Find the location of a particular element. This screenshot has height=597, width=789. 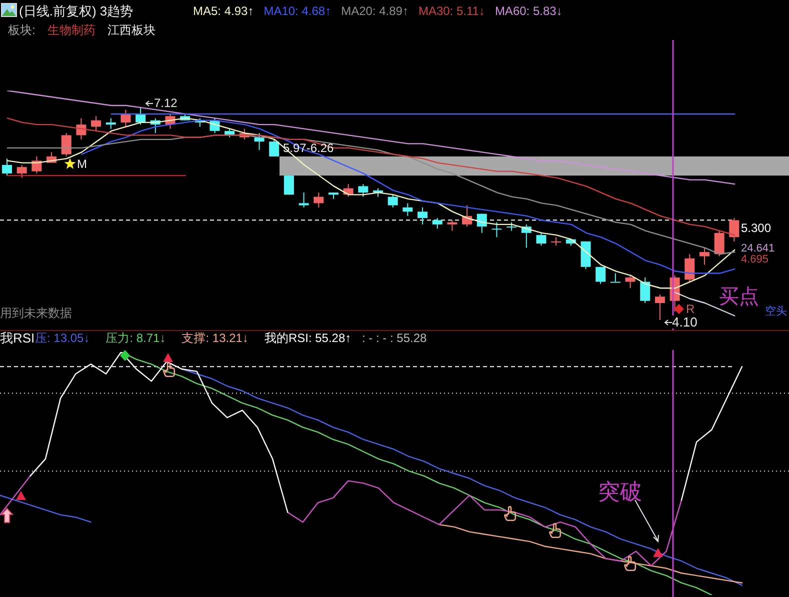

text: 支撑: 13.21↓ is located at coordinates (215, 338).